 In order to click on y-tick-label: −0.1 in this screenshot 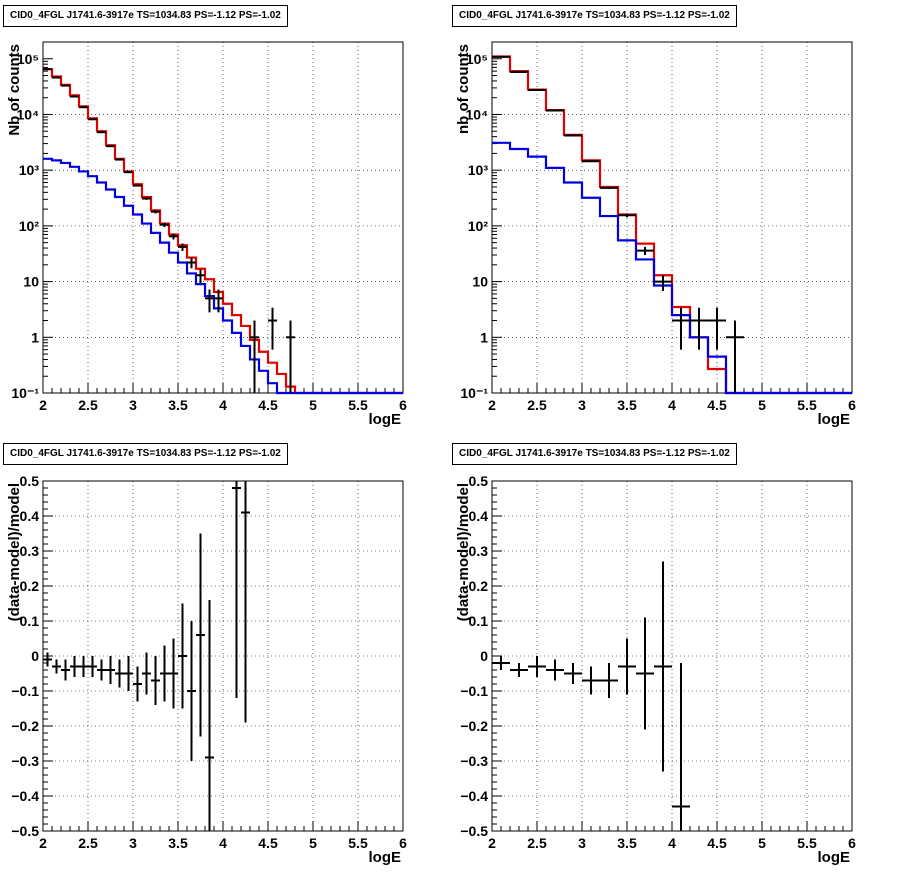, I will do `click(25, 691)`.